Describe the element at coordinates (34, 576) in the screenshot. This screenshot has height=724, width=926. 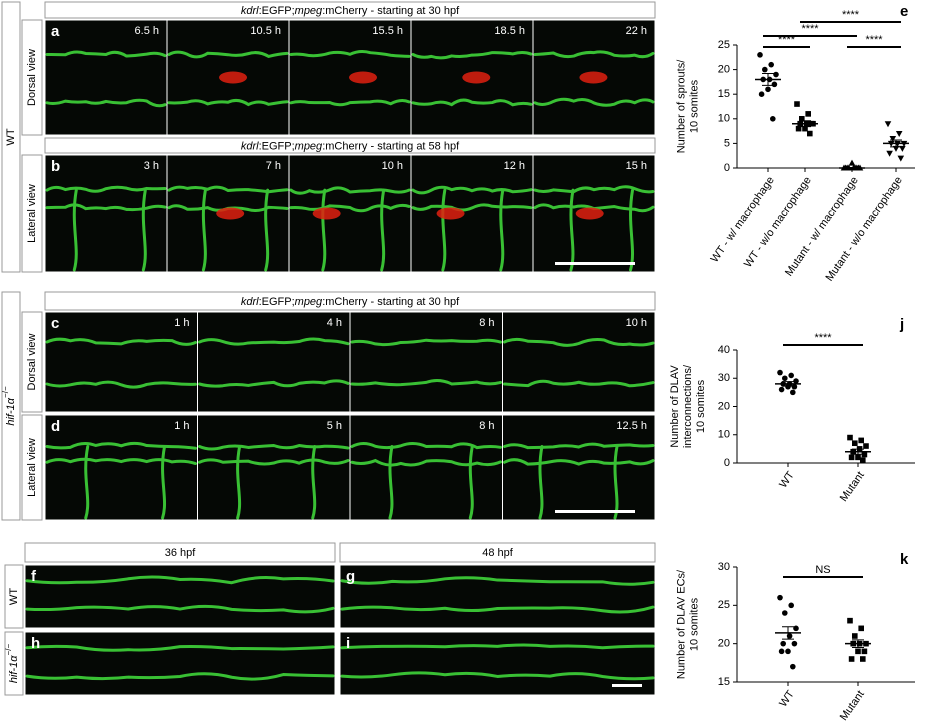
I see `panel-letter: f` at that location.